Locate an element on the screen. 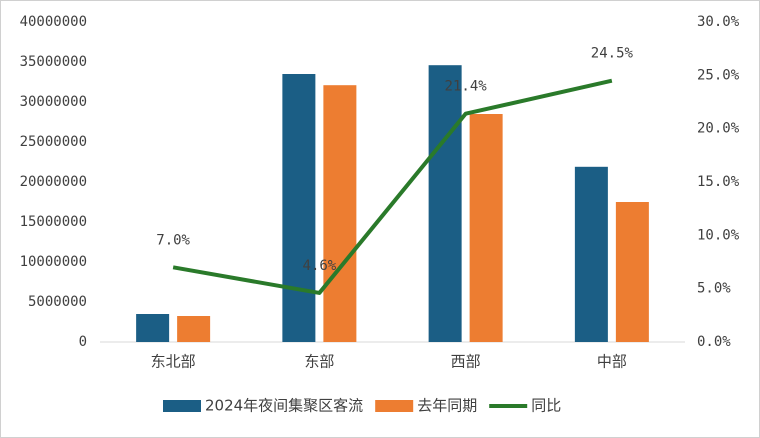 This screenshot has height=438, width=760. y-tick-label: 40000000 is located at coordinates (53, 22).